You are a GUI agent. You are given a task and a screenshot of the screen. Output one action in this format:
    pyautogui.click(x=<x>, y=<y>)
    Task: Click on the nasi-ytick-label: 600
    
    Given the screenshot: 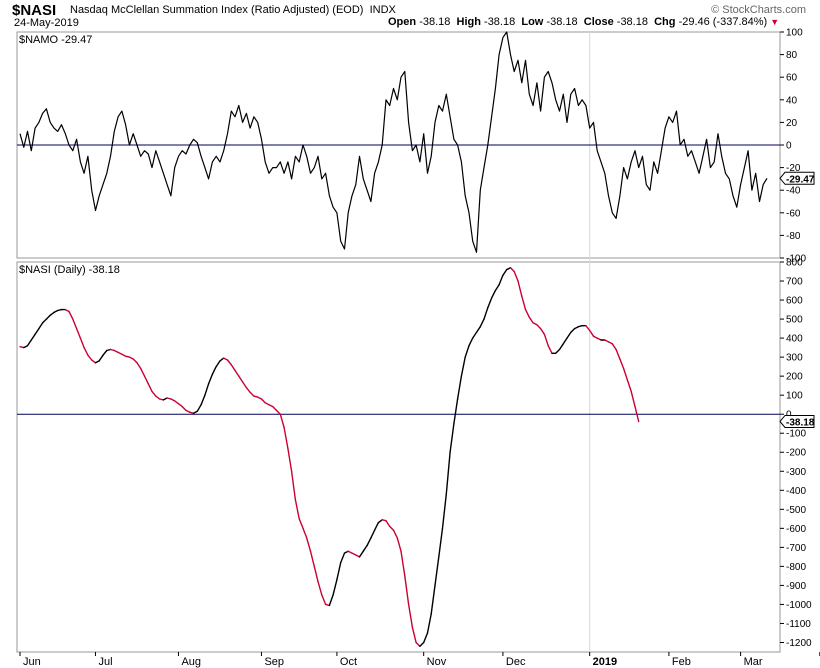 What is the action you would take?
    pyautogui.click(x=794, y=301)
    